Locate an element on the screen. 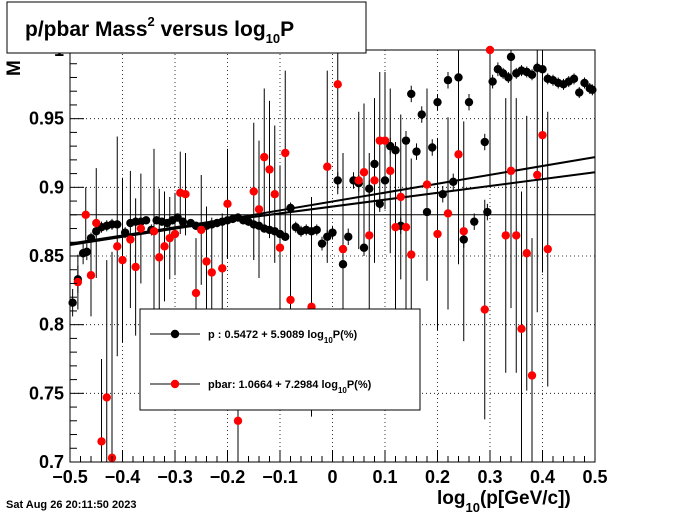  legend-marker-p is located at coordinates (175, 334).